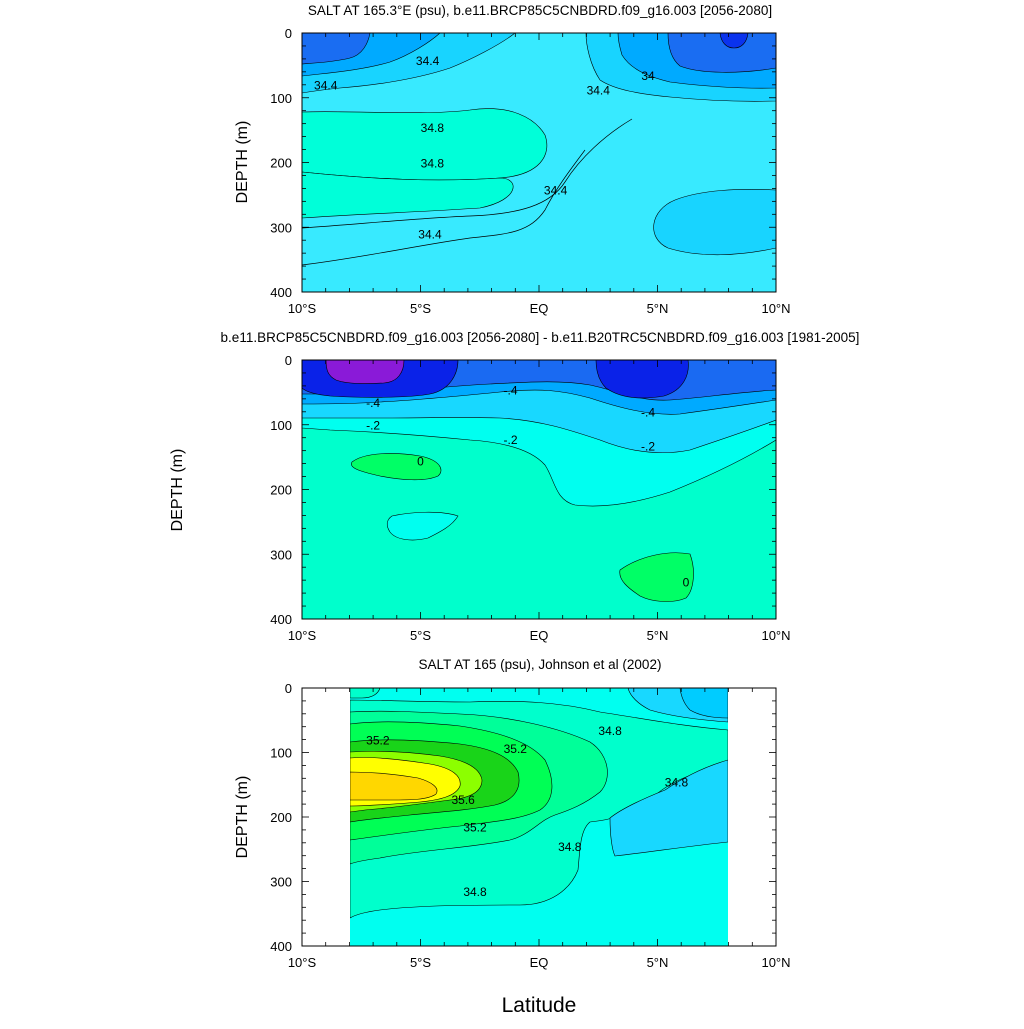 Image resolution: width=1024 pixels, height=1029 pixels. What do you see at coordinates (648, 76) in the screenshot?
I see `contour-label: 34` at bounding box center [648, 76].